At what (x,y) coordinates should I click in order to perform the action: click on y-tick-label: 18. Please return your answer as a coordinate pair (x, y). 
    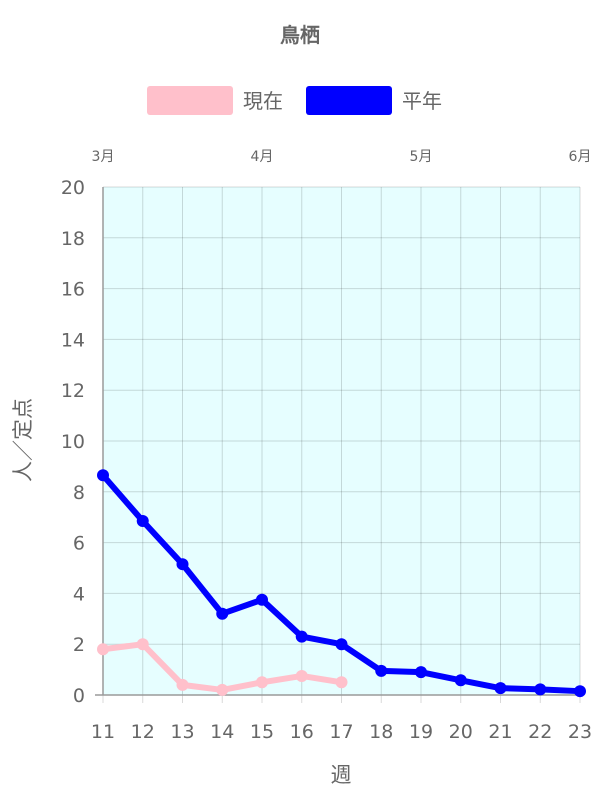
    Looking at the image, I should click on (73, 239).